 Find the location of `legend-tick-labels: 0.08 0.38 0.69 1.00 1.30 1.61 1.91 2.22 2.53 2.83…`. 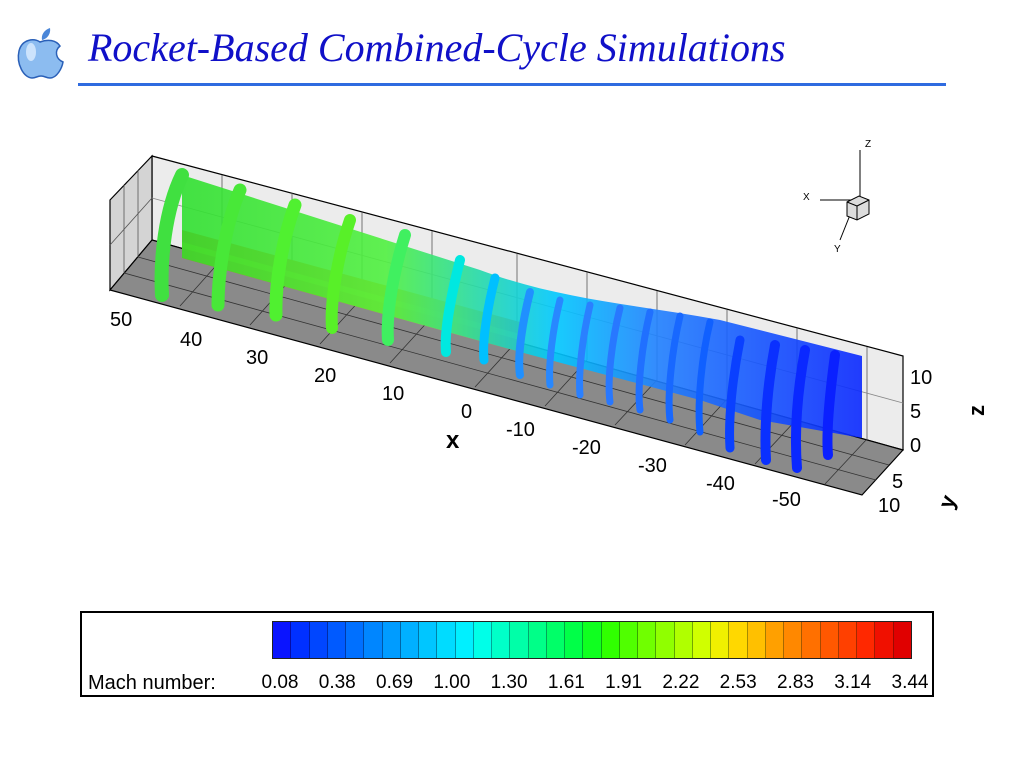

legend-tick-labels: 0.08 0.38 0.69 1.00 1.30 1.61 1.91 2.22 2.53 2.83… is located at coordinates (594, 684).